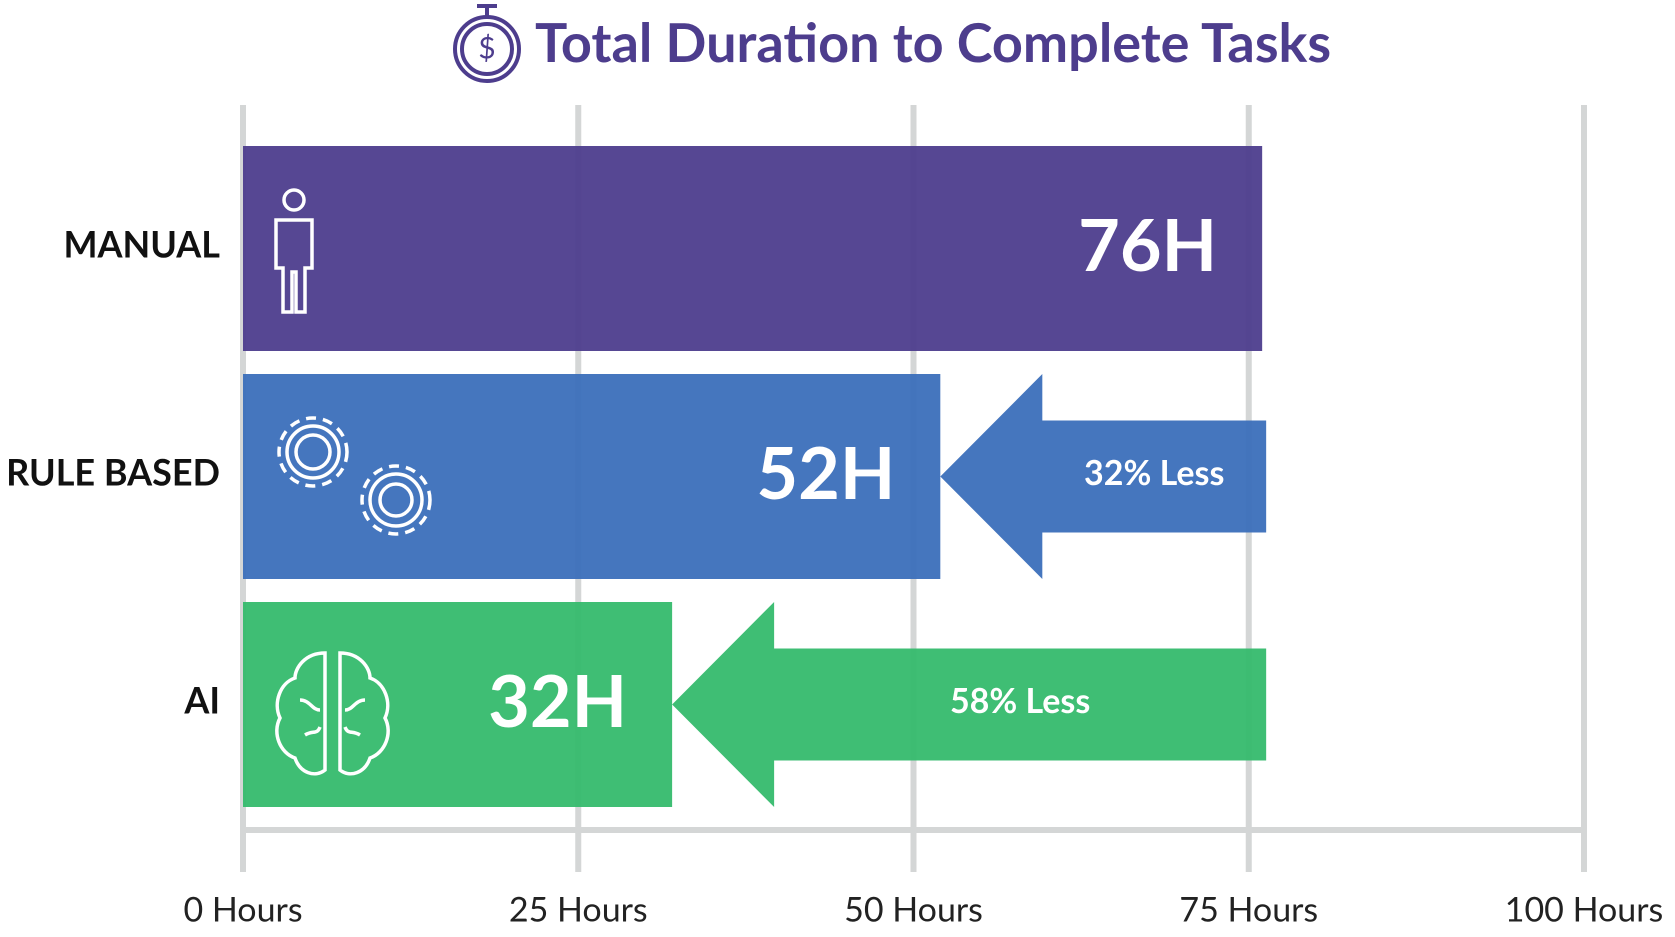 This screenshot has height=937, width=1675. What do you see at coordinates (1020, 700) in the screenshot?
I see `annotation: 58% Less` at bounding box center [1020, 700].